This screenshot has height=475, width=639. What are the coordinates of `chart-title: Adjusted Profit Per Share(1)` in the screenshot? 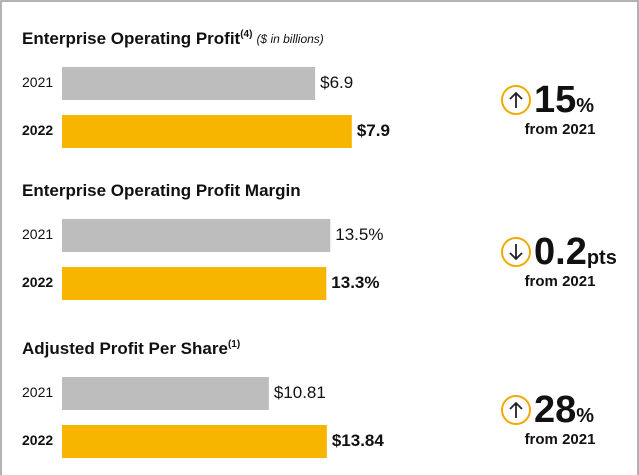 It's located at (131, 349).